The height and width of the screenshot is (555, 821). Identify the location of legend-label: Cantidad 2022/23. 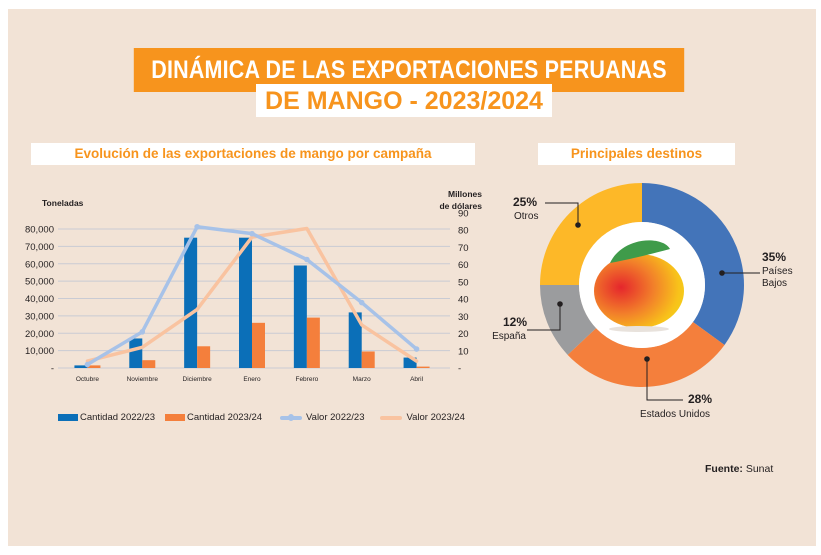
(118, 417).